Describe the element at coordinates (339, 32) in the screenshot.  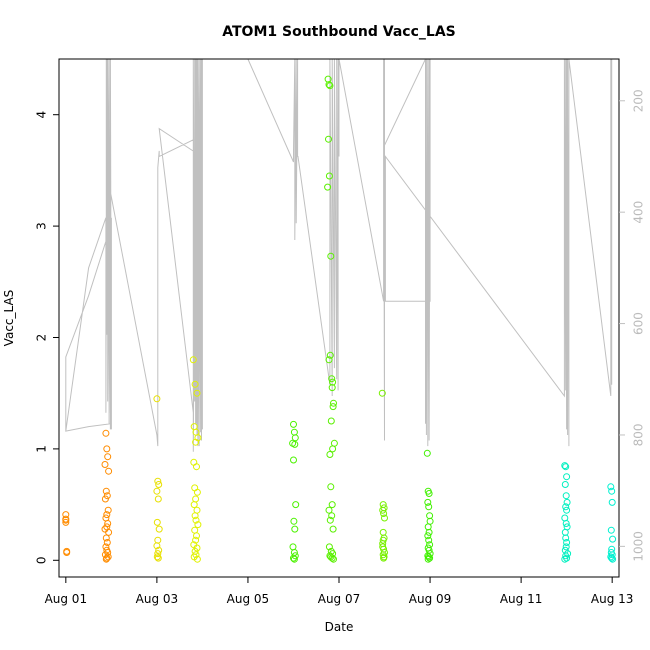
I see `chart-title: ATOM1 Southbound Vacc_LAS` at that location.